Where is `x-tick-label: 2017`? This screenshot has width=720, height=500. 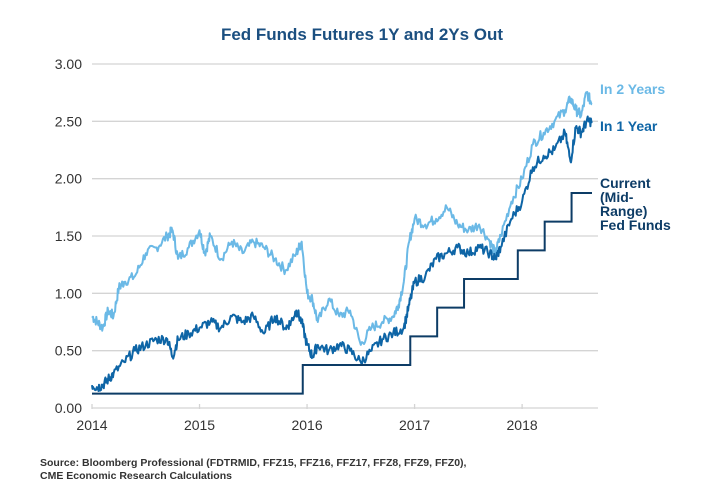
x-tick-label: 2017 is located at coordinates (414, 425).